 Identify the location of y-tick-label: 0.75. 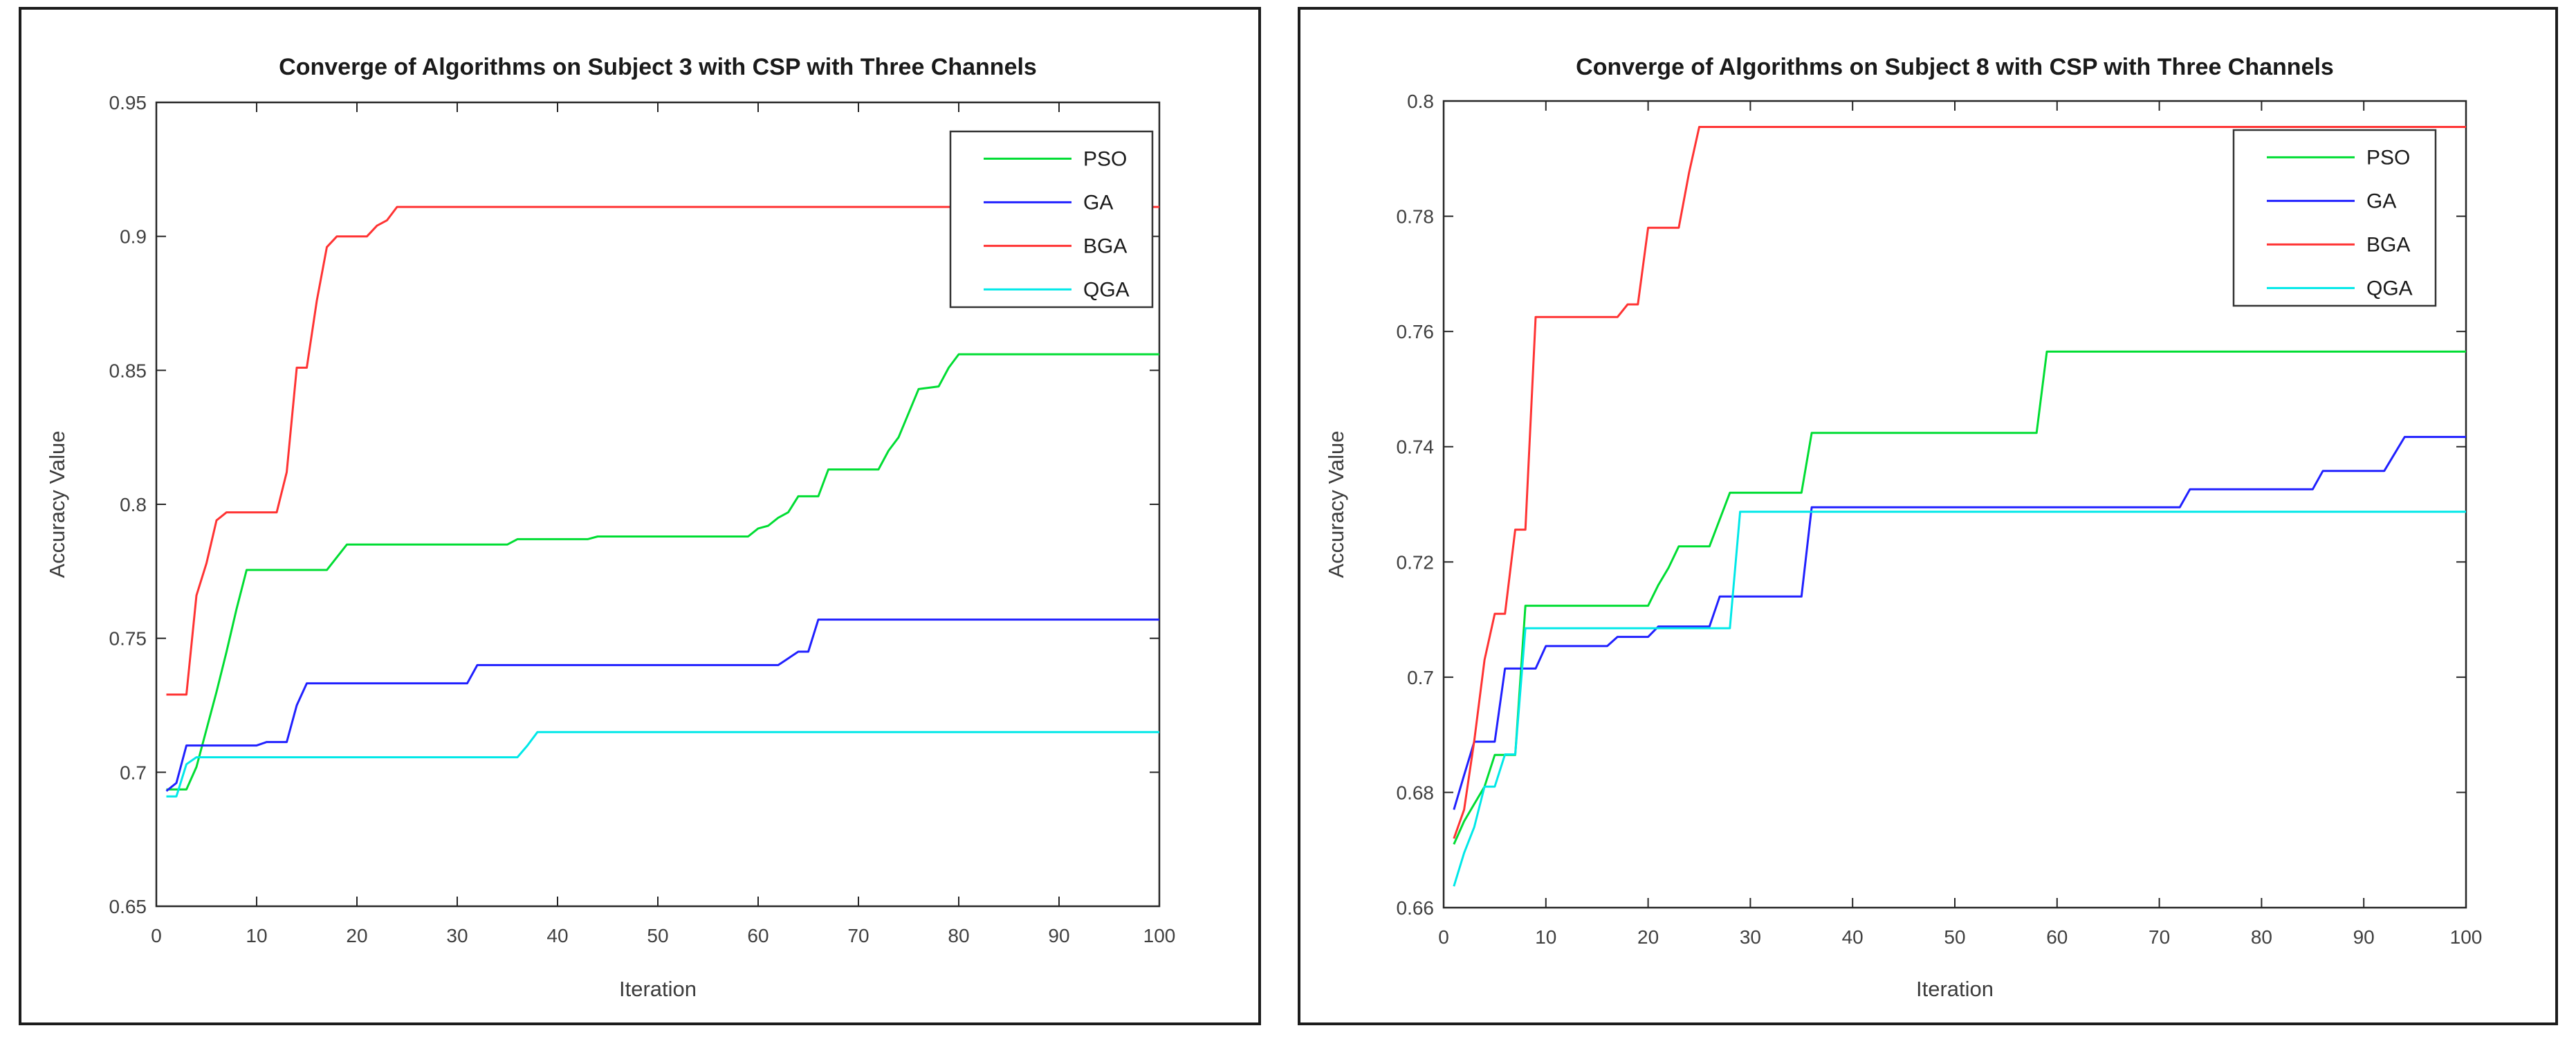
(128, 639).